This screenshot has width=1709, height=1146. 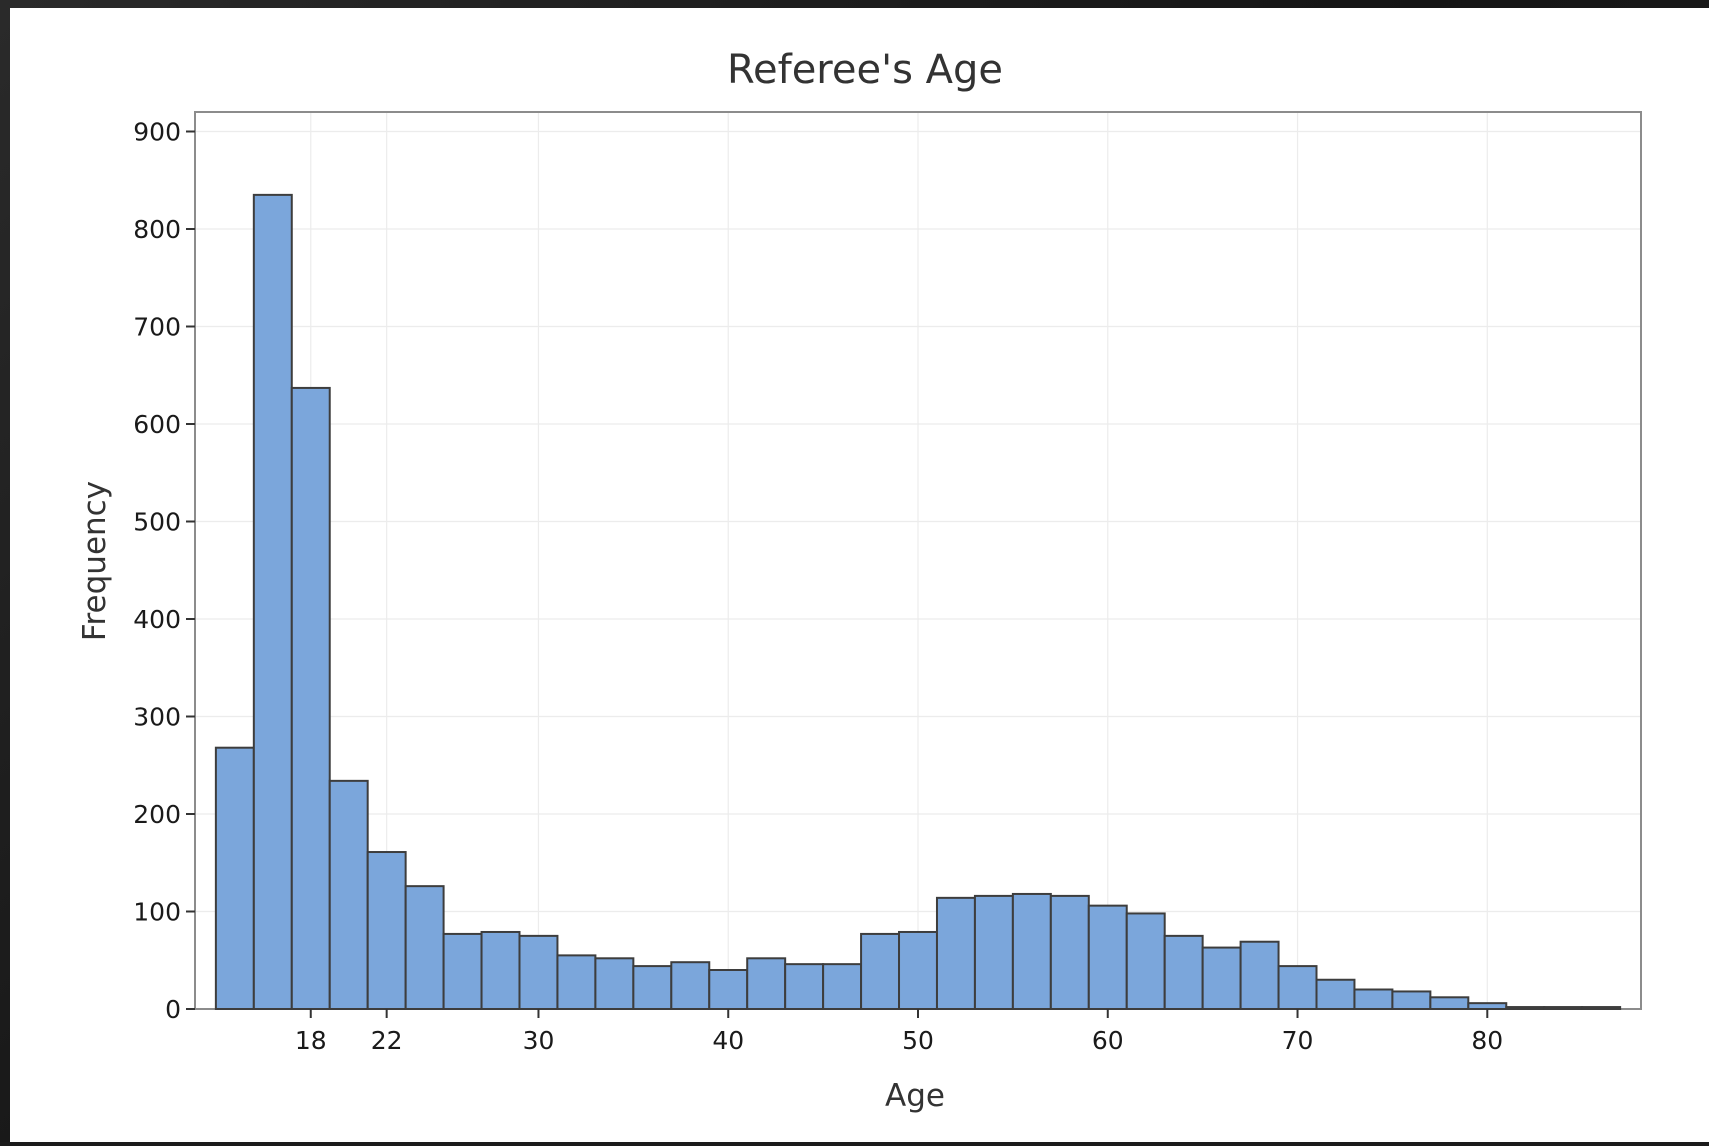 I want to click on x-tick-label: 60, so click(x=1108, y=1040).